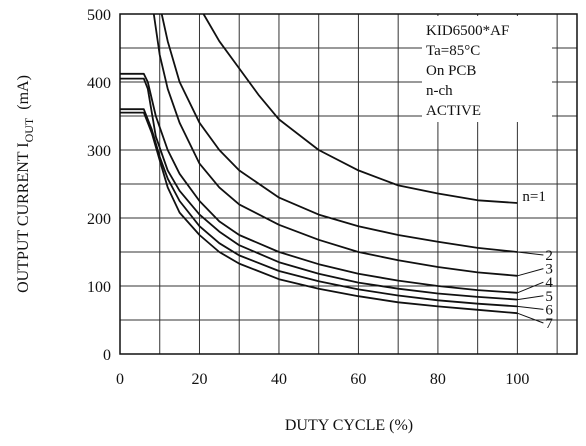  I want to click on x-tick-label: 0, so click(120, 379).